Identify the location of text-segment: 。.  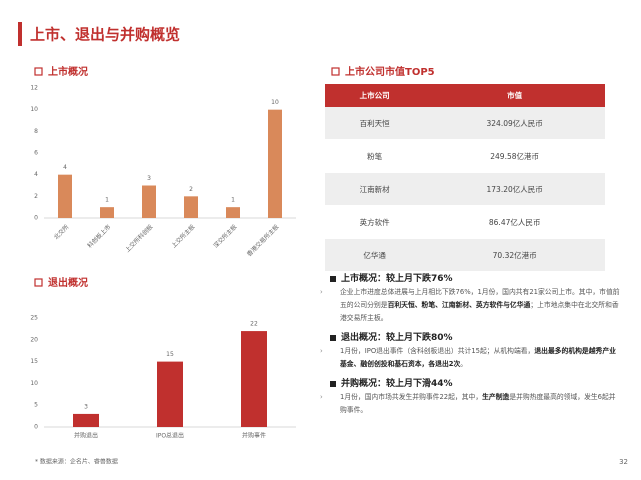
(464, 364).